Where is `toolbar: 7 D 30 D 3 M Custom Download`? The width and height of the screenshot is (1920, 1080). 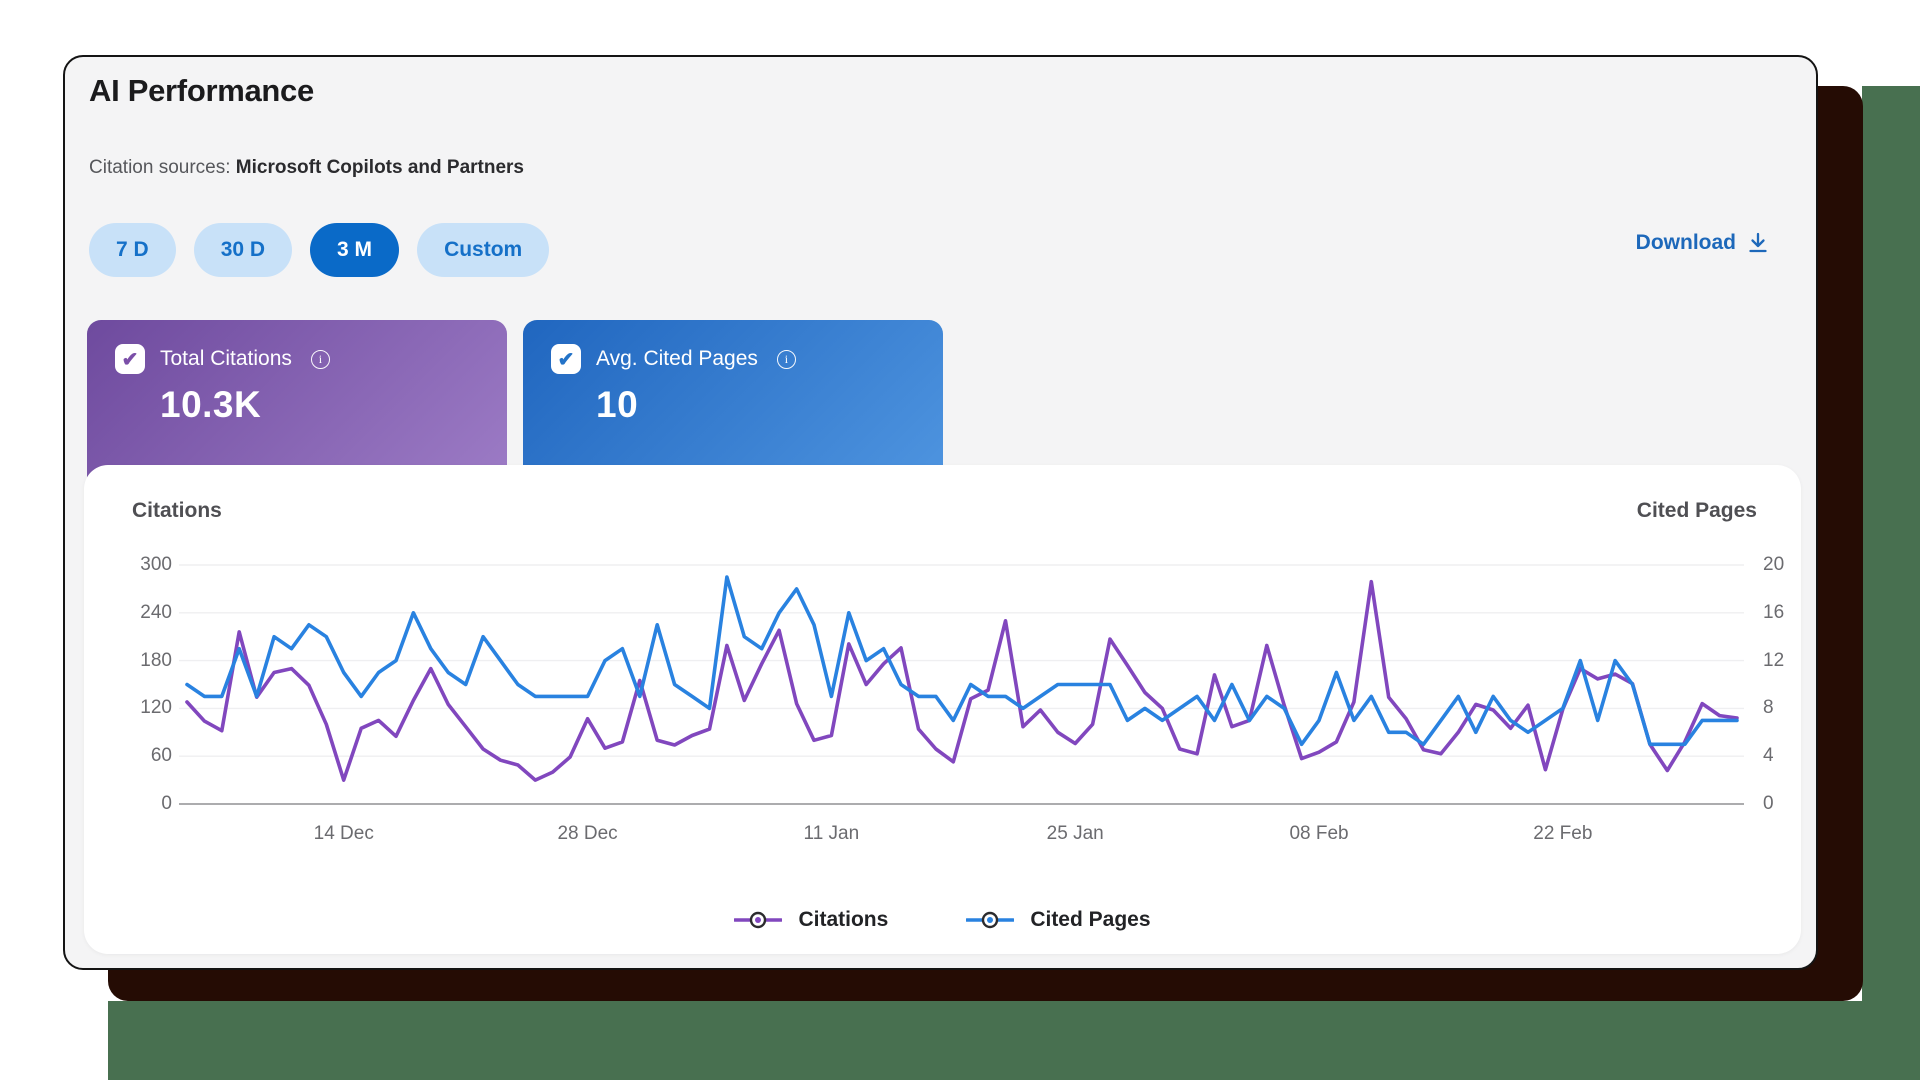 toolbar: 7 D 30 D 3 M Custom Download is located at coordinates (940, 250).